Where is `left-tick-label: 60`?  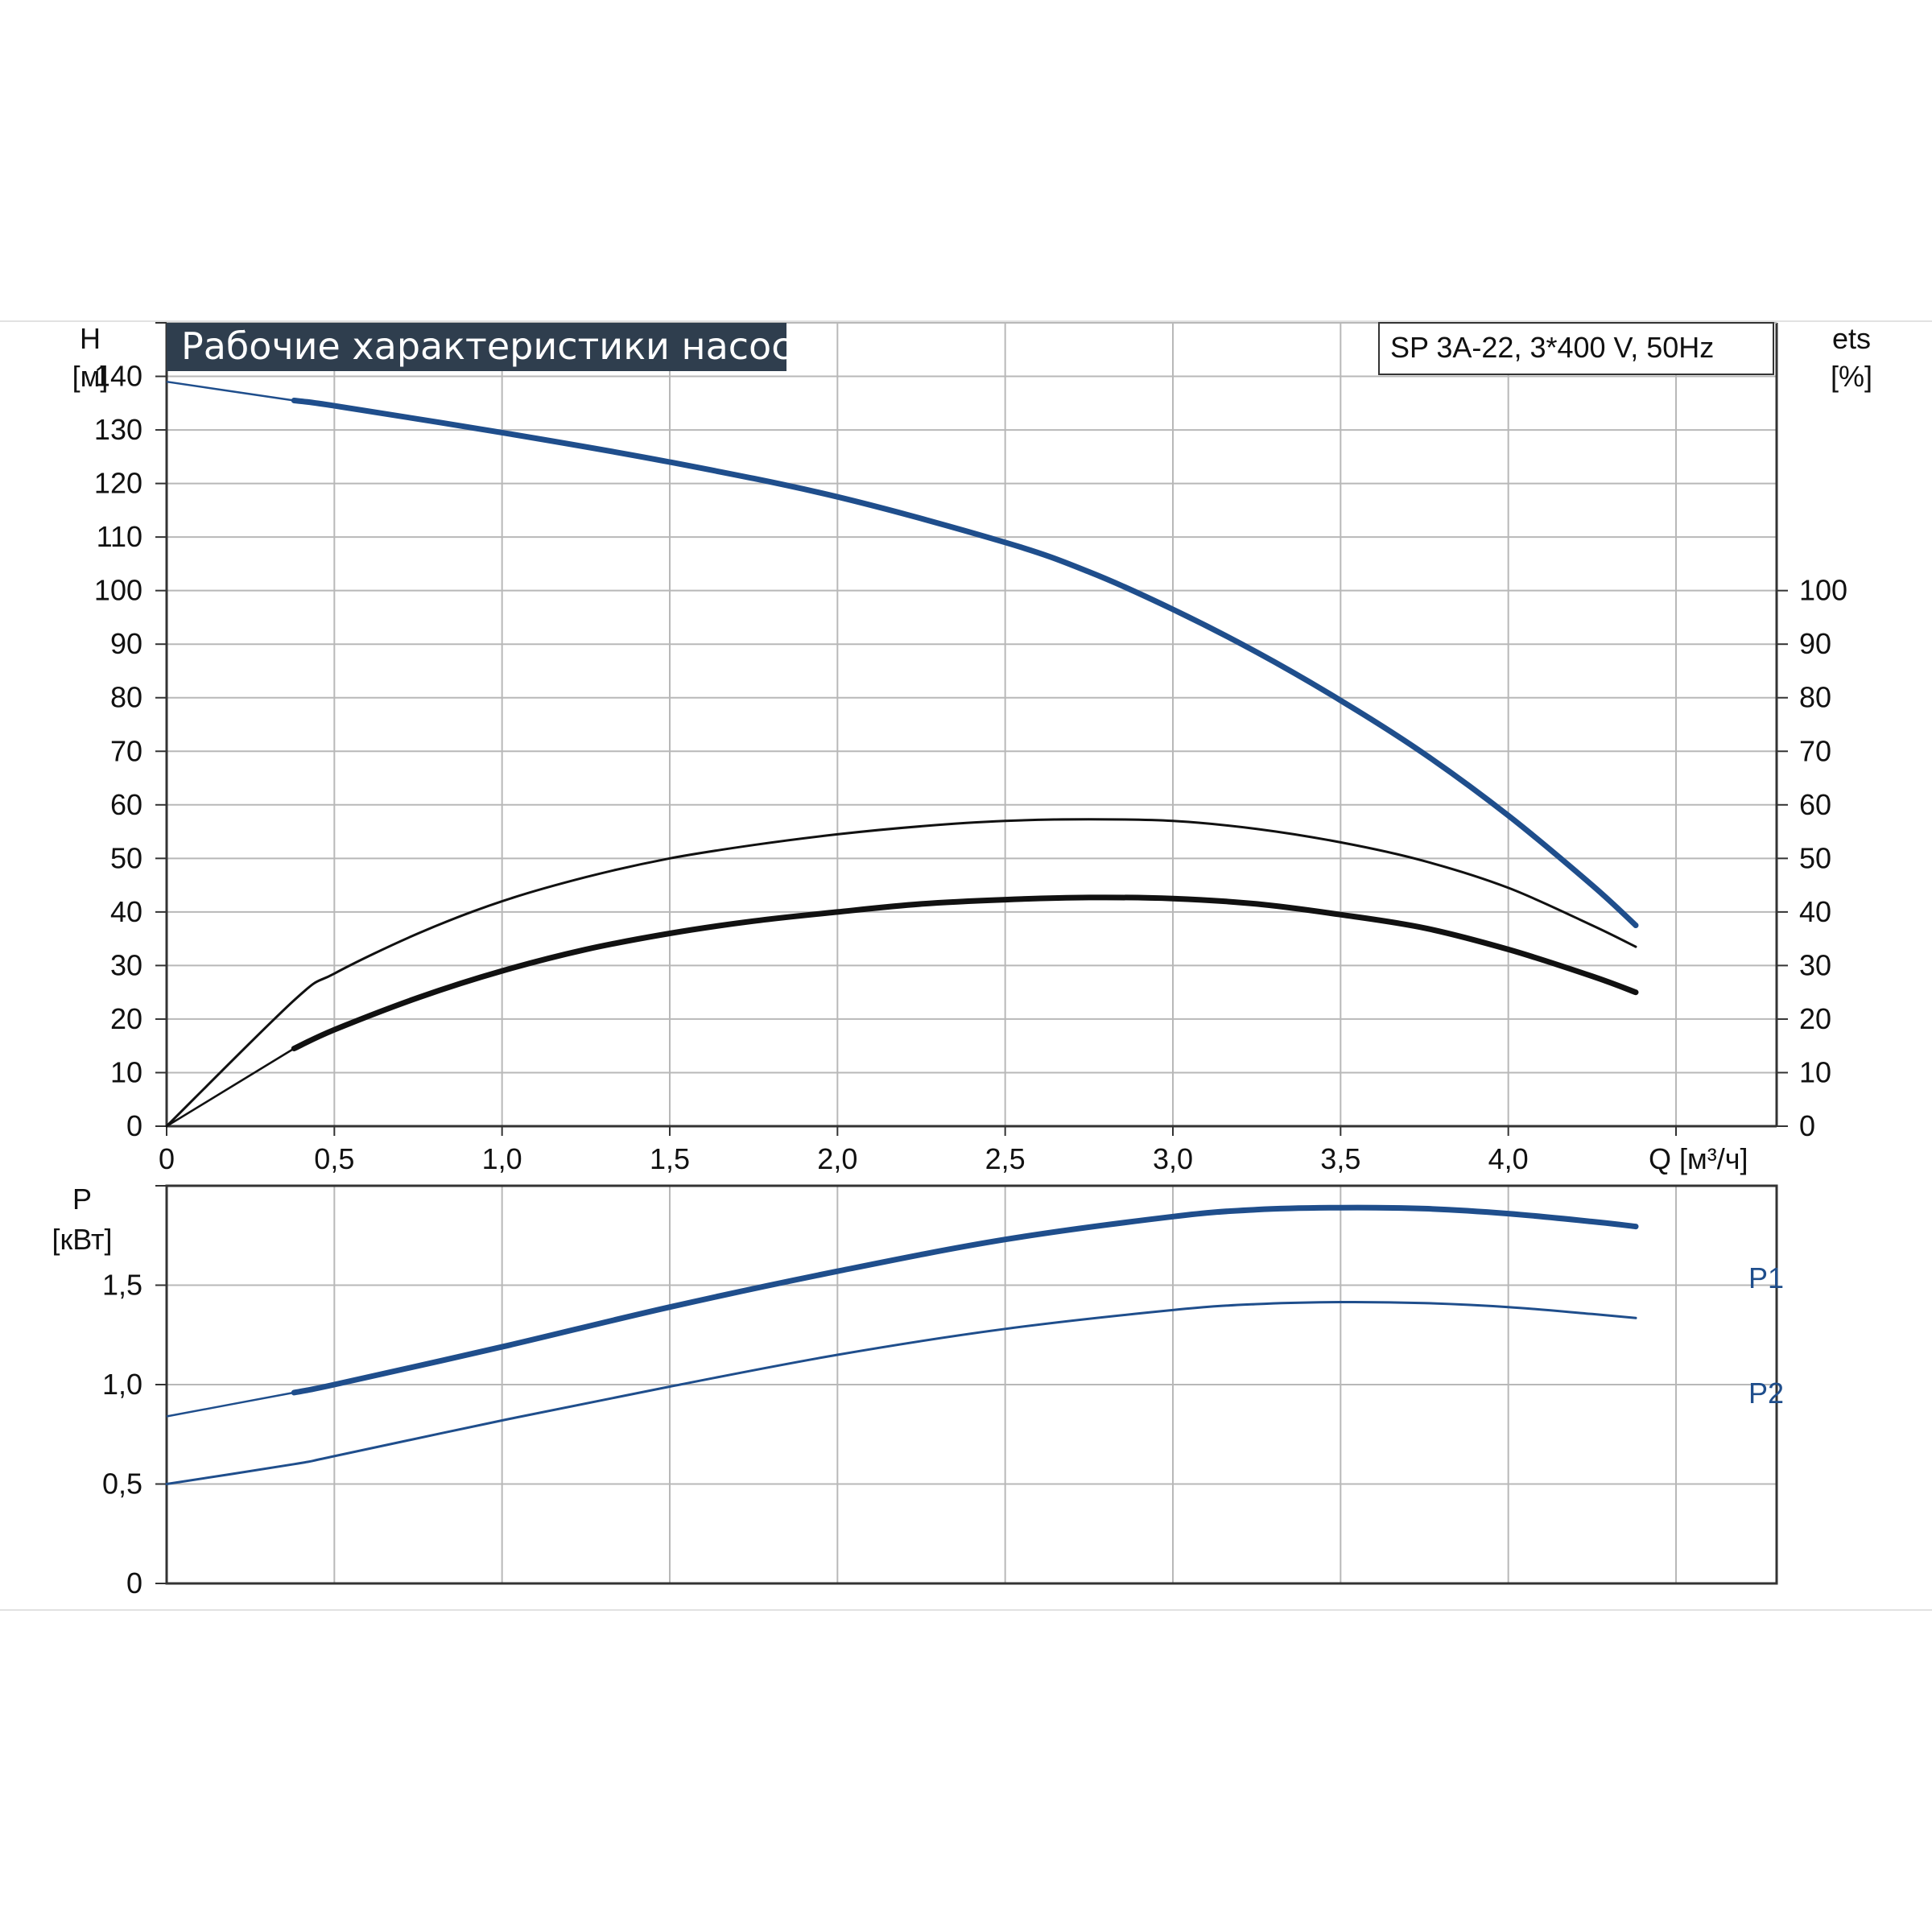 left-tick-label: 60 is located at coordinates (126, 804).